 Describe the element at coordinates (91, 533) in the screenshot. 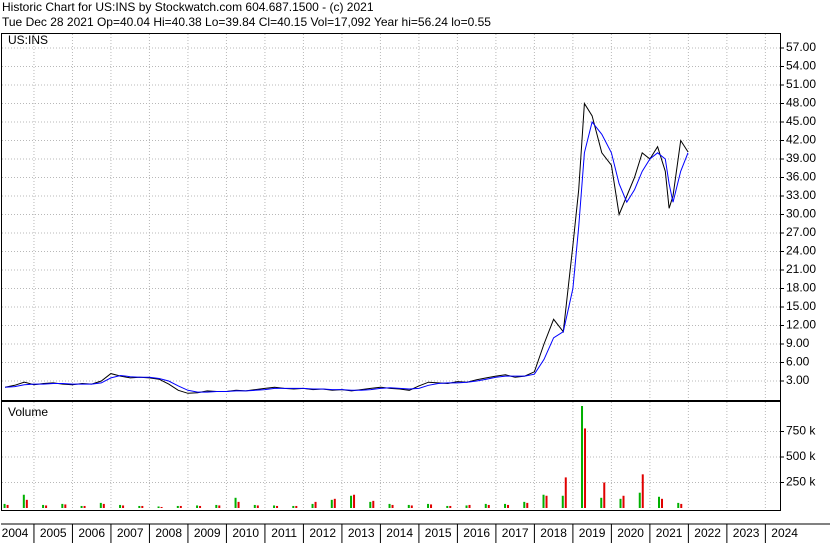

I see `x-tick-label: 2006` at that location.